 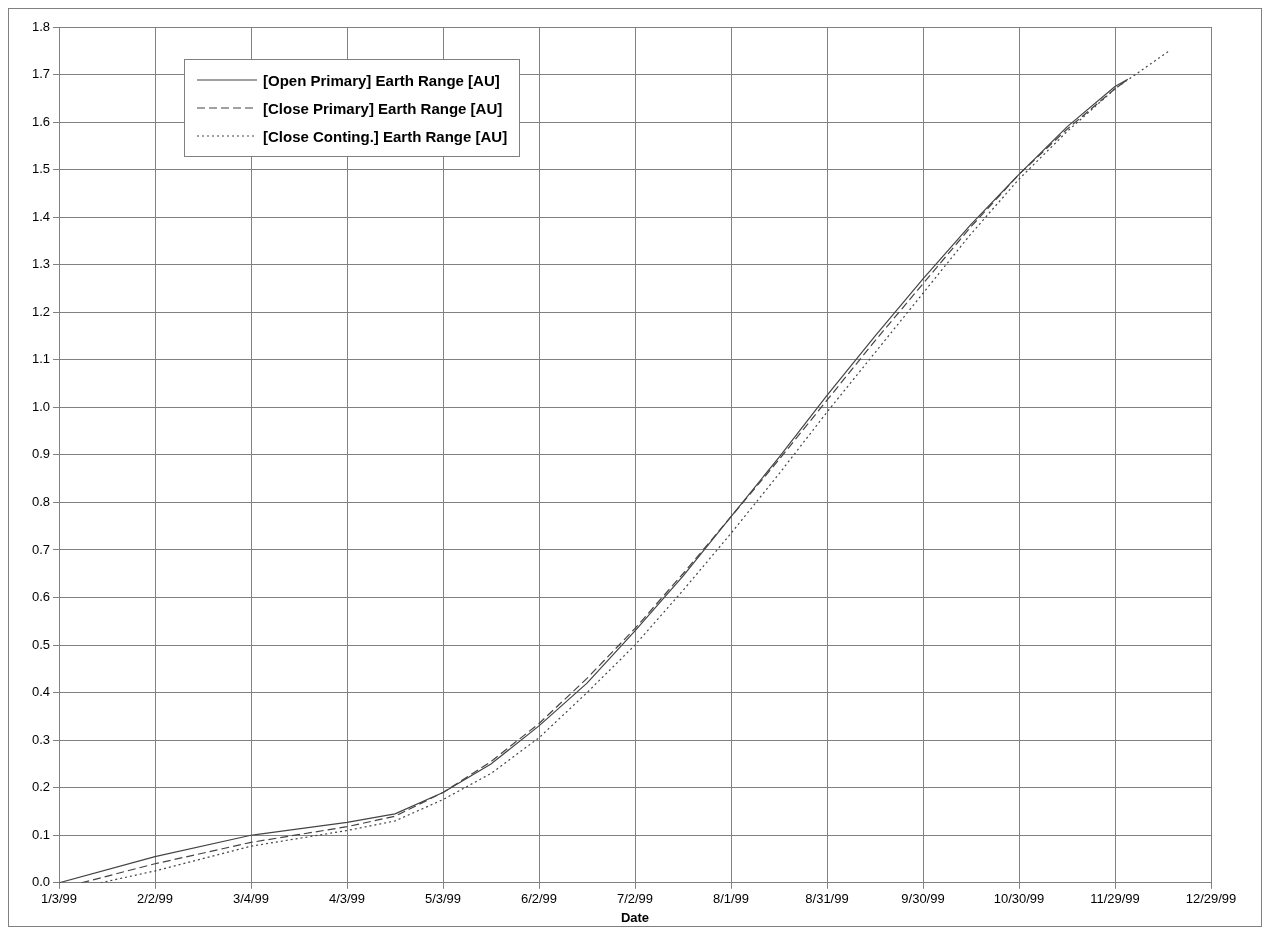 What do you see at coordinates (40, 502) in the screenshot?
I see `y-tick-label: 0.8` at bounding box center [40, 502].